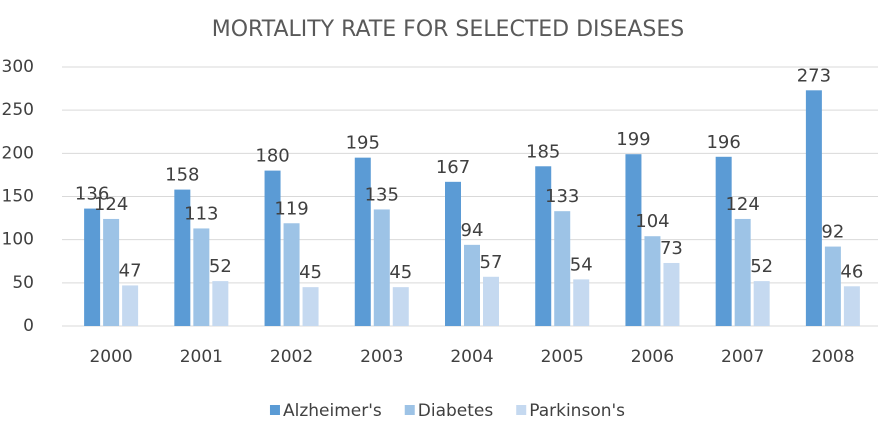 The height and width of the screenshot is (433, 884). Describe the element at coordinates (472, 230) in the screenshot. I see `data-label: 94` at that location.